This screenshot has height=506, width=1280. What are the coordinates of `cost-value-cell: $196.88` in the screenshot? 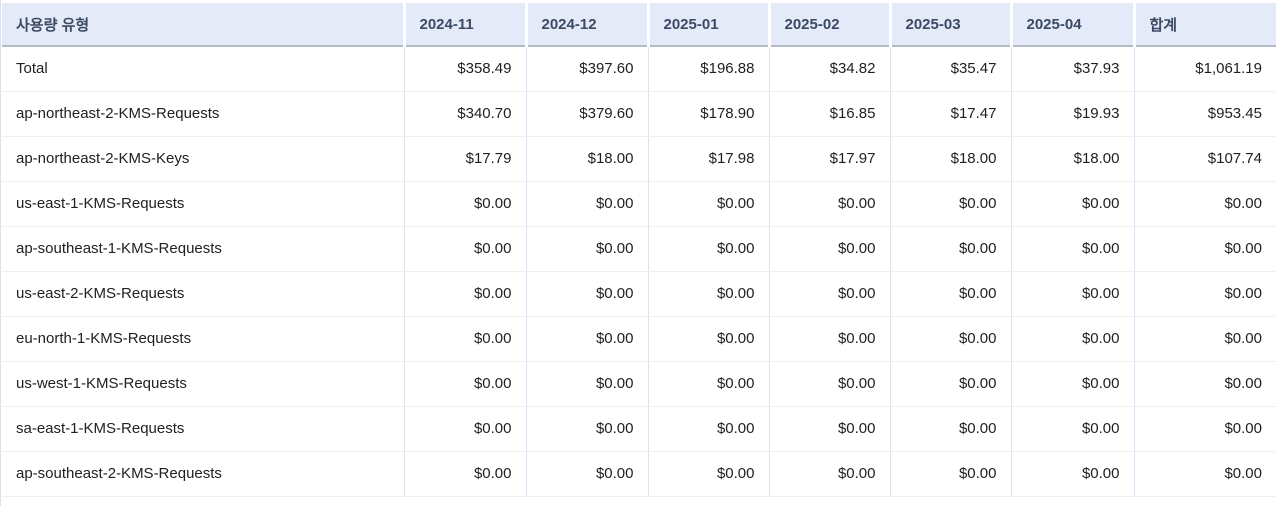 It's located at (708, 69).